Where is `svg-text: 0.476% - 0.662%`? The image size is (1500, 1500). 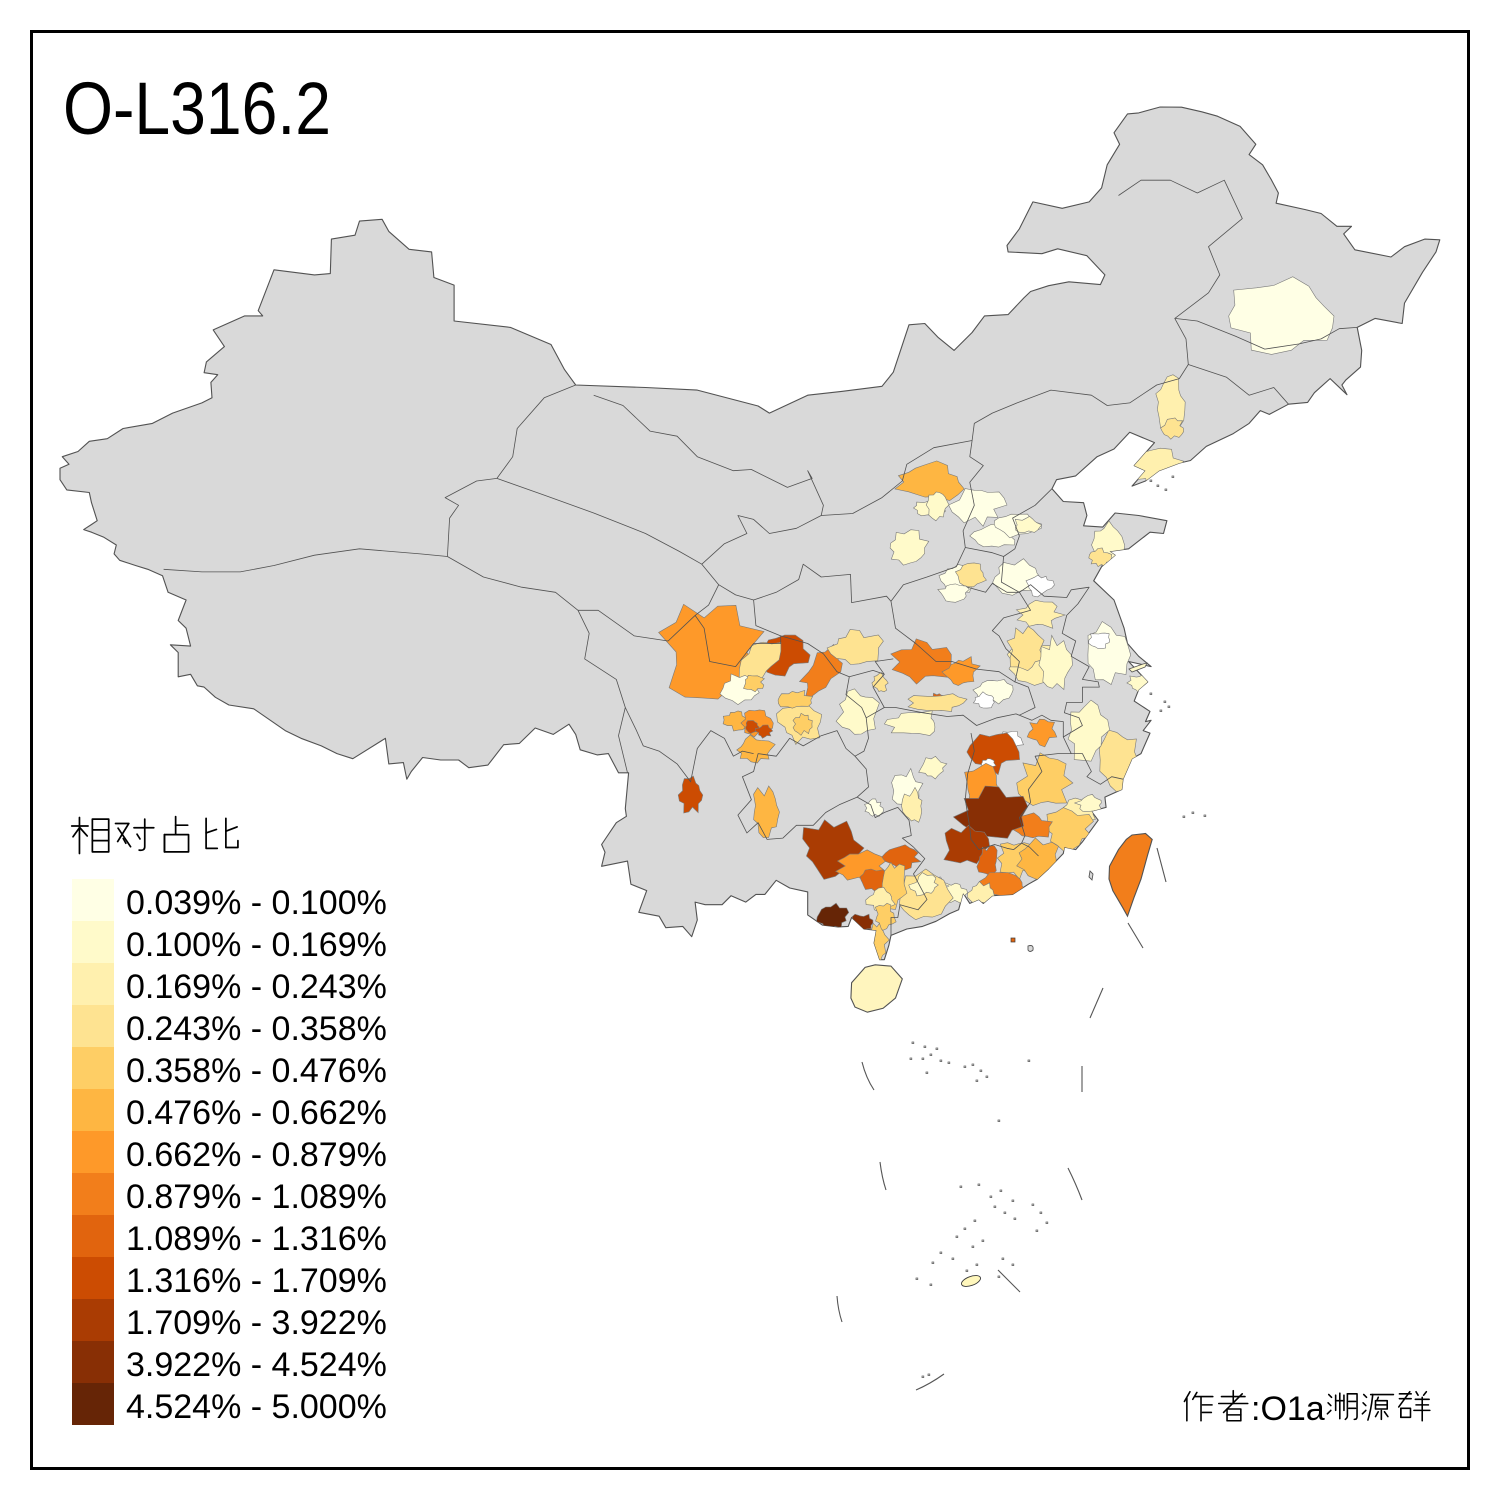
svg-text: 0.476% - 0.662% is located at coordinates (256, 1113).